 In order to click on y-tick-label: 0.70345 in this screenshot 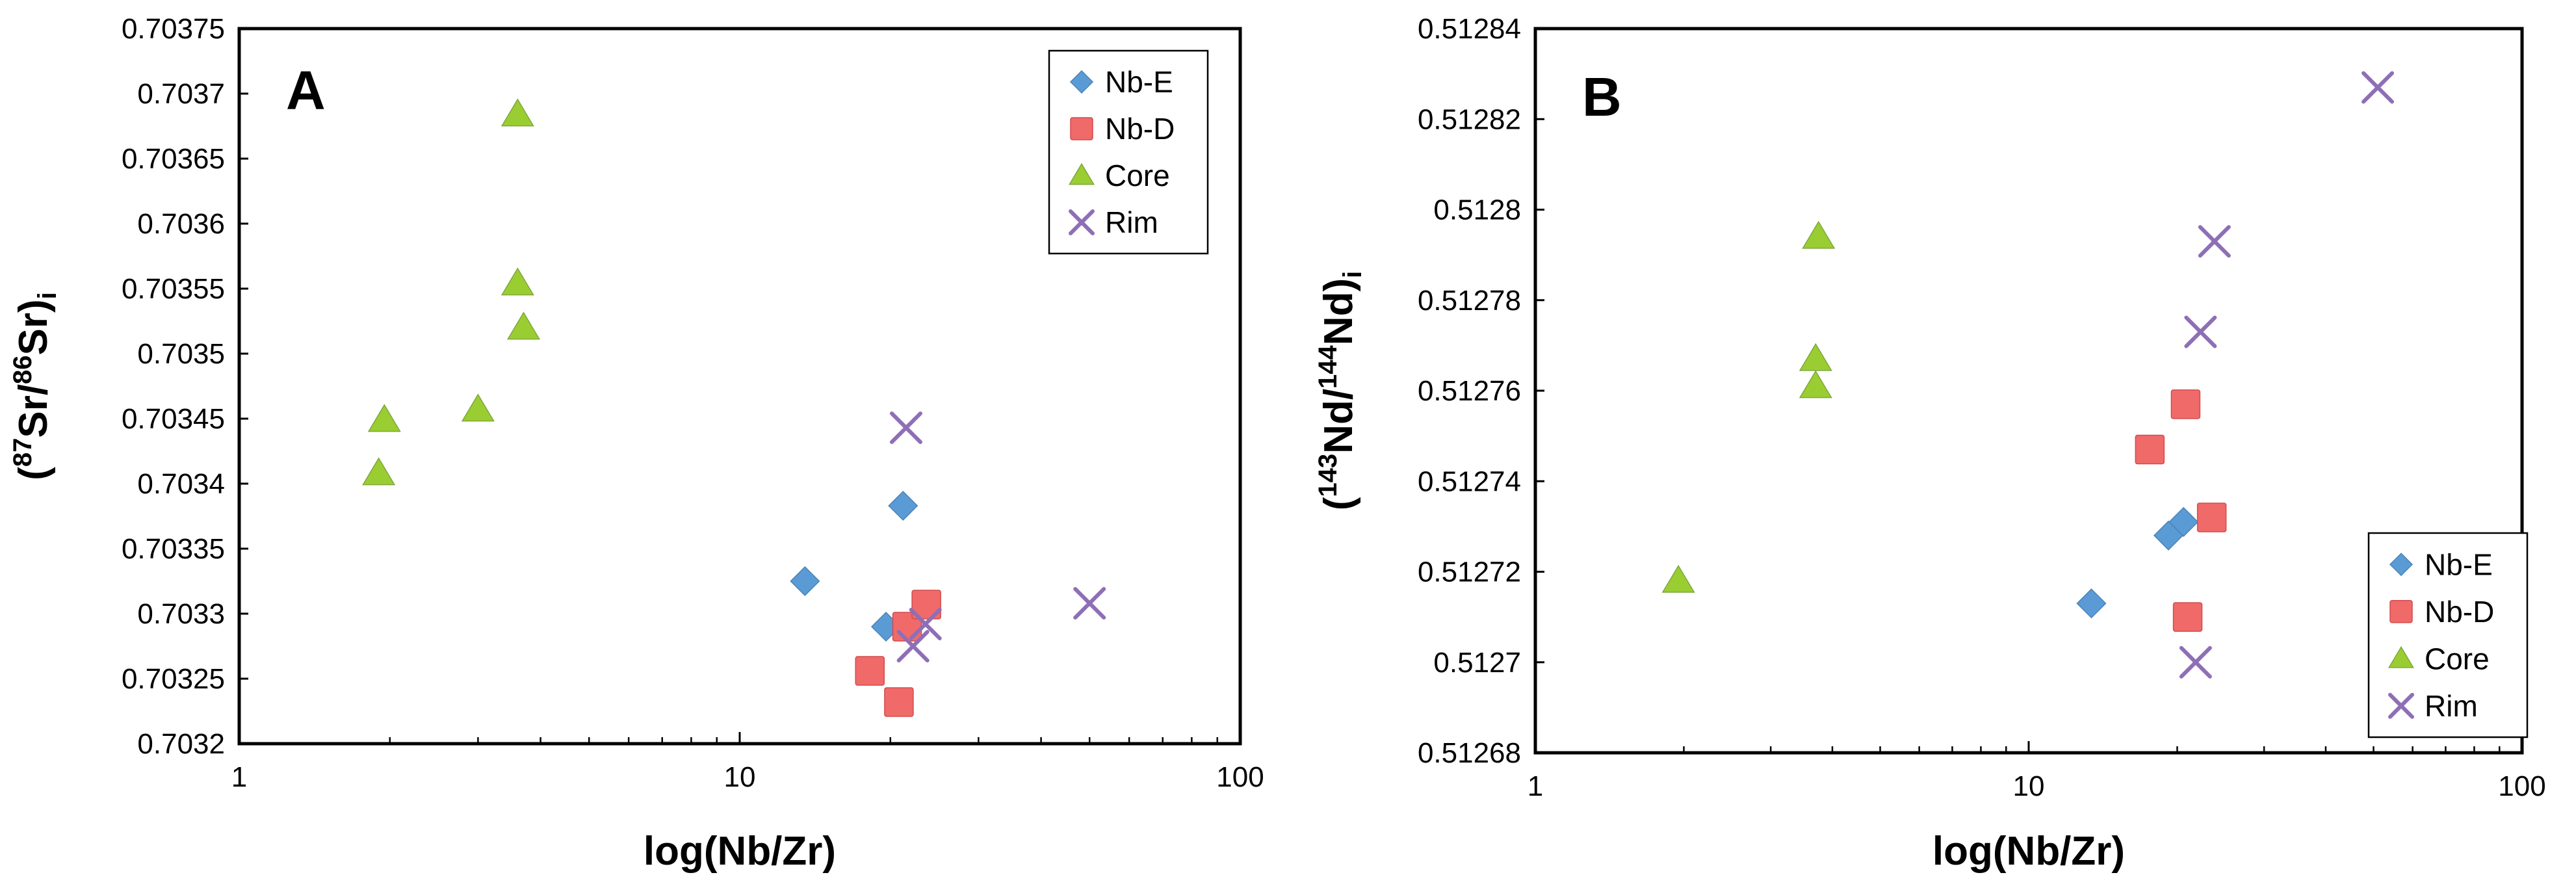, I will do `click(174, 419)`.